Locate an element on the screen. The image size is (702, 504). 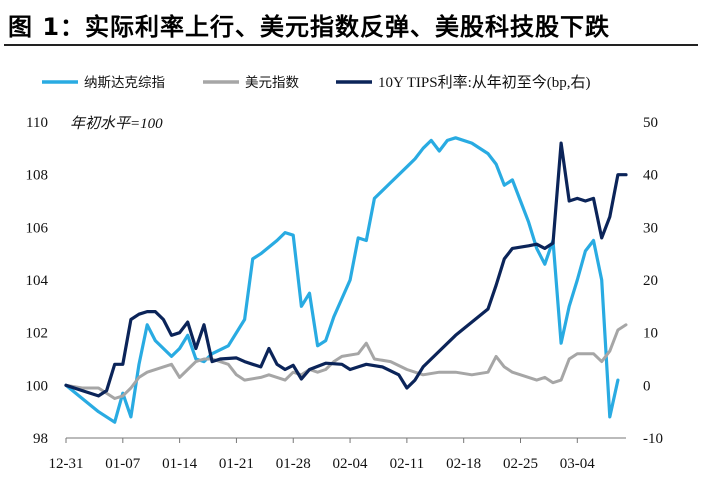
legend-label-2: 美元指数 is located at coordinates (272, 83).